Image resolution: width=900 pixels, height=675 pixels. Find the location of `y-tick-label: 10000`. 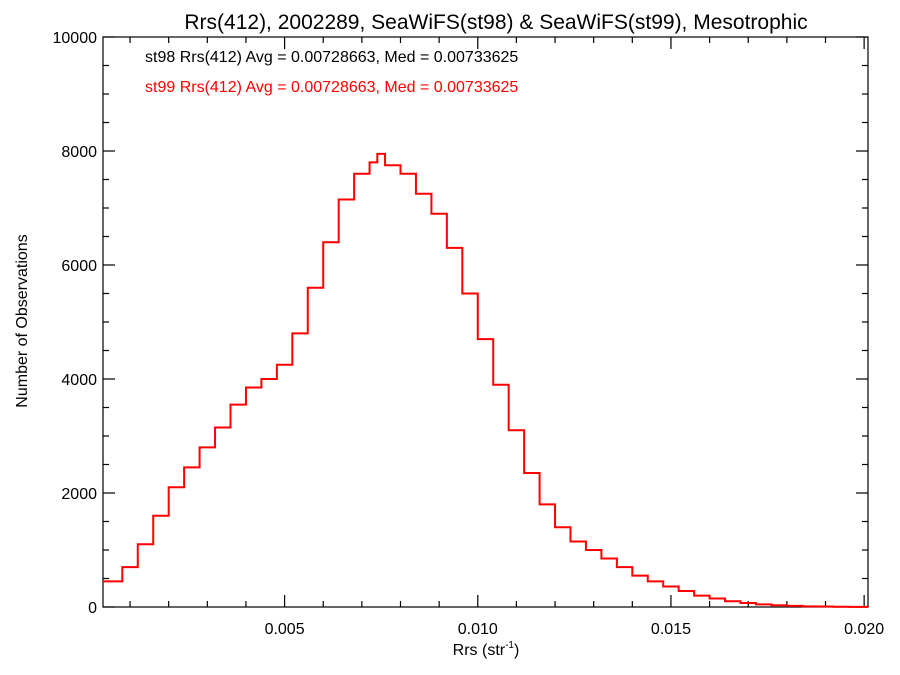

y-tick-label: 10000 is located at coordinates (75, 38).